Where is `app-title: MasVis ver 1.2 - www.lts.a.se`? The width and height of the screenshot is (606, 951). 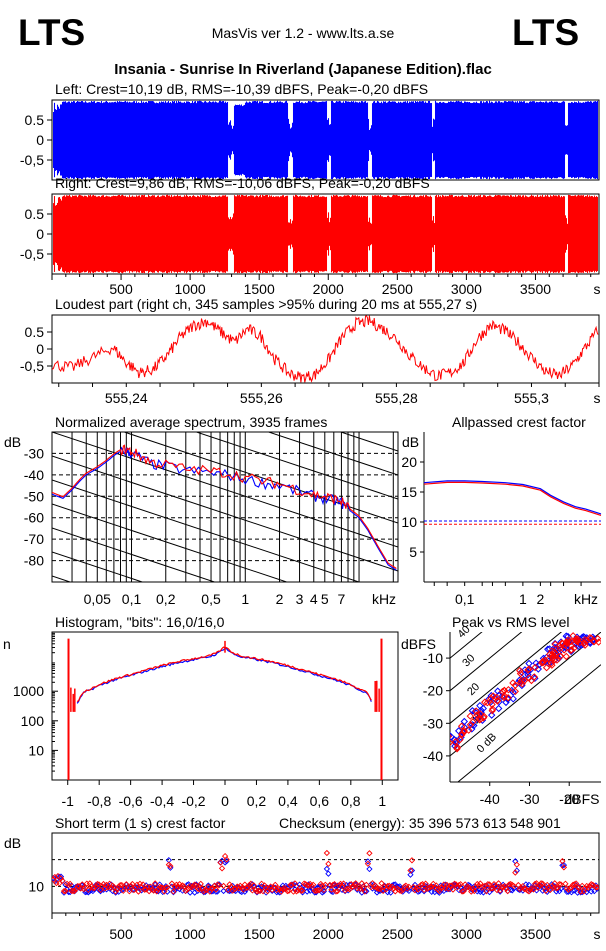
app-title: MasVis ver 1.2 - www.lts.a.se is located at coordinates (303, 33).